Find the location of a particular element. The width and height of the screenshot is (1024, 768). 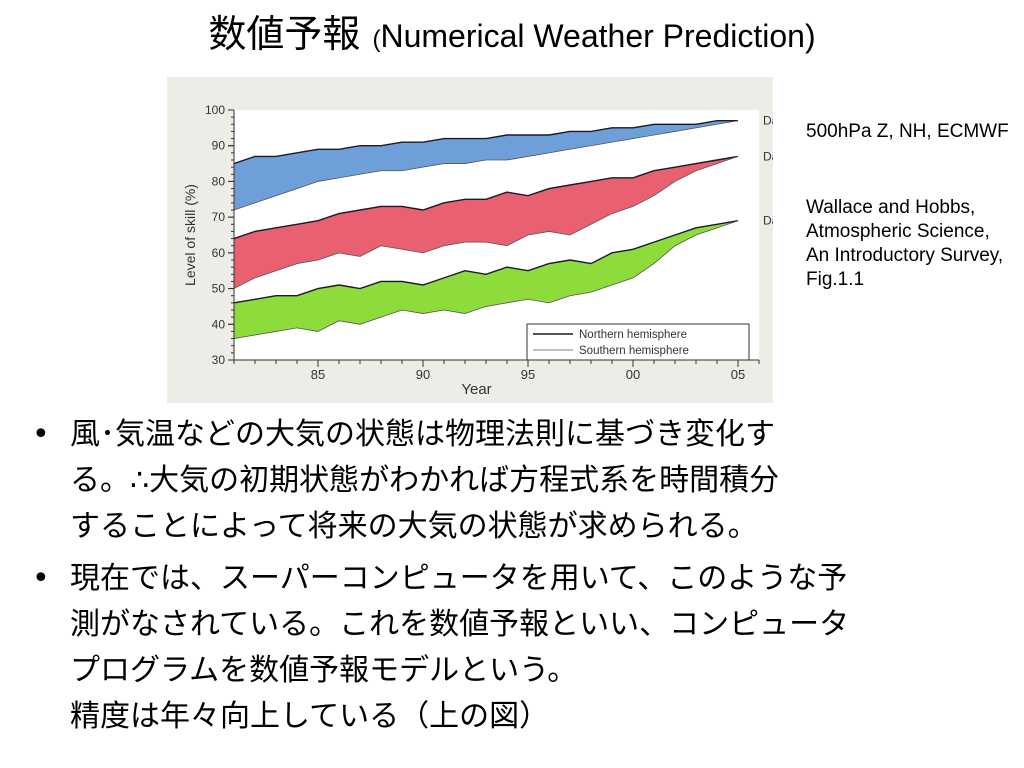

x-tick-label: 95 is located at coordinates (528, 374).